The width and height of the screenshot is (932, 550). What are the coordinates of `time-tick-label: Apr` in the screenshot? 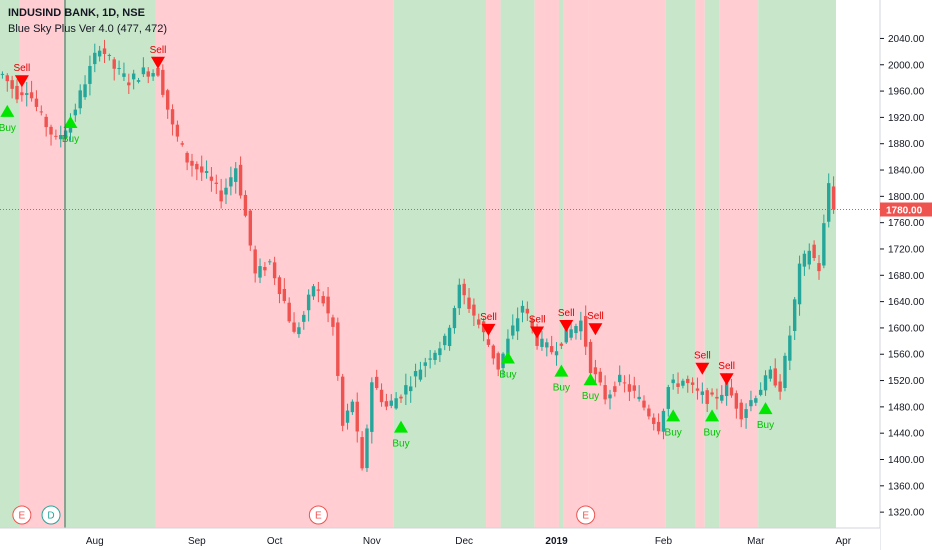 It's located at (844, 541).